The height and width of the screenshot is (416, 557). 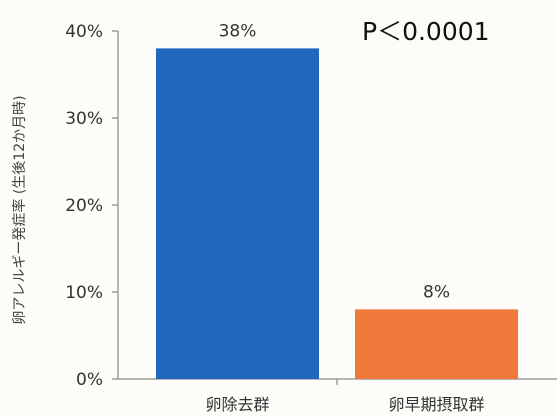 What do you see at coordinates (237, 404) in the screenshot?
I see `x-category-label: 卵除去群` at bounding box center [237, 404].